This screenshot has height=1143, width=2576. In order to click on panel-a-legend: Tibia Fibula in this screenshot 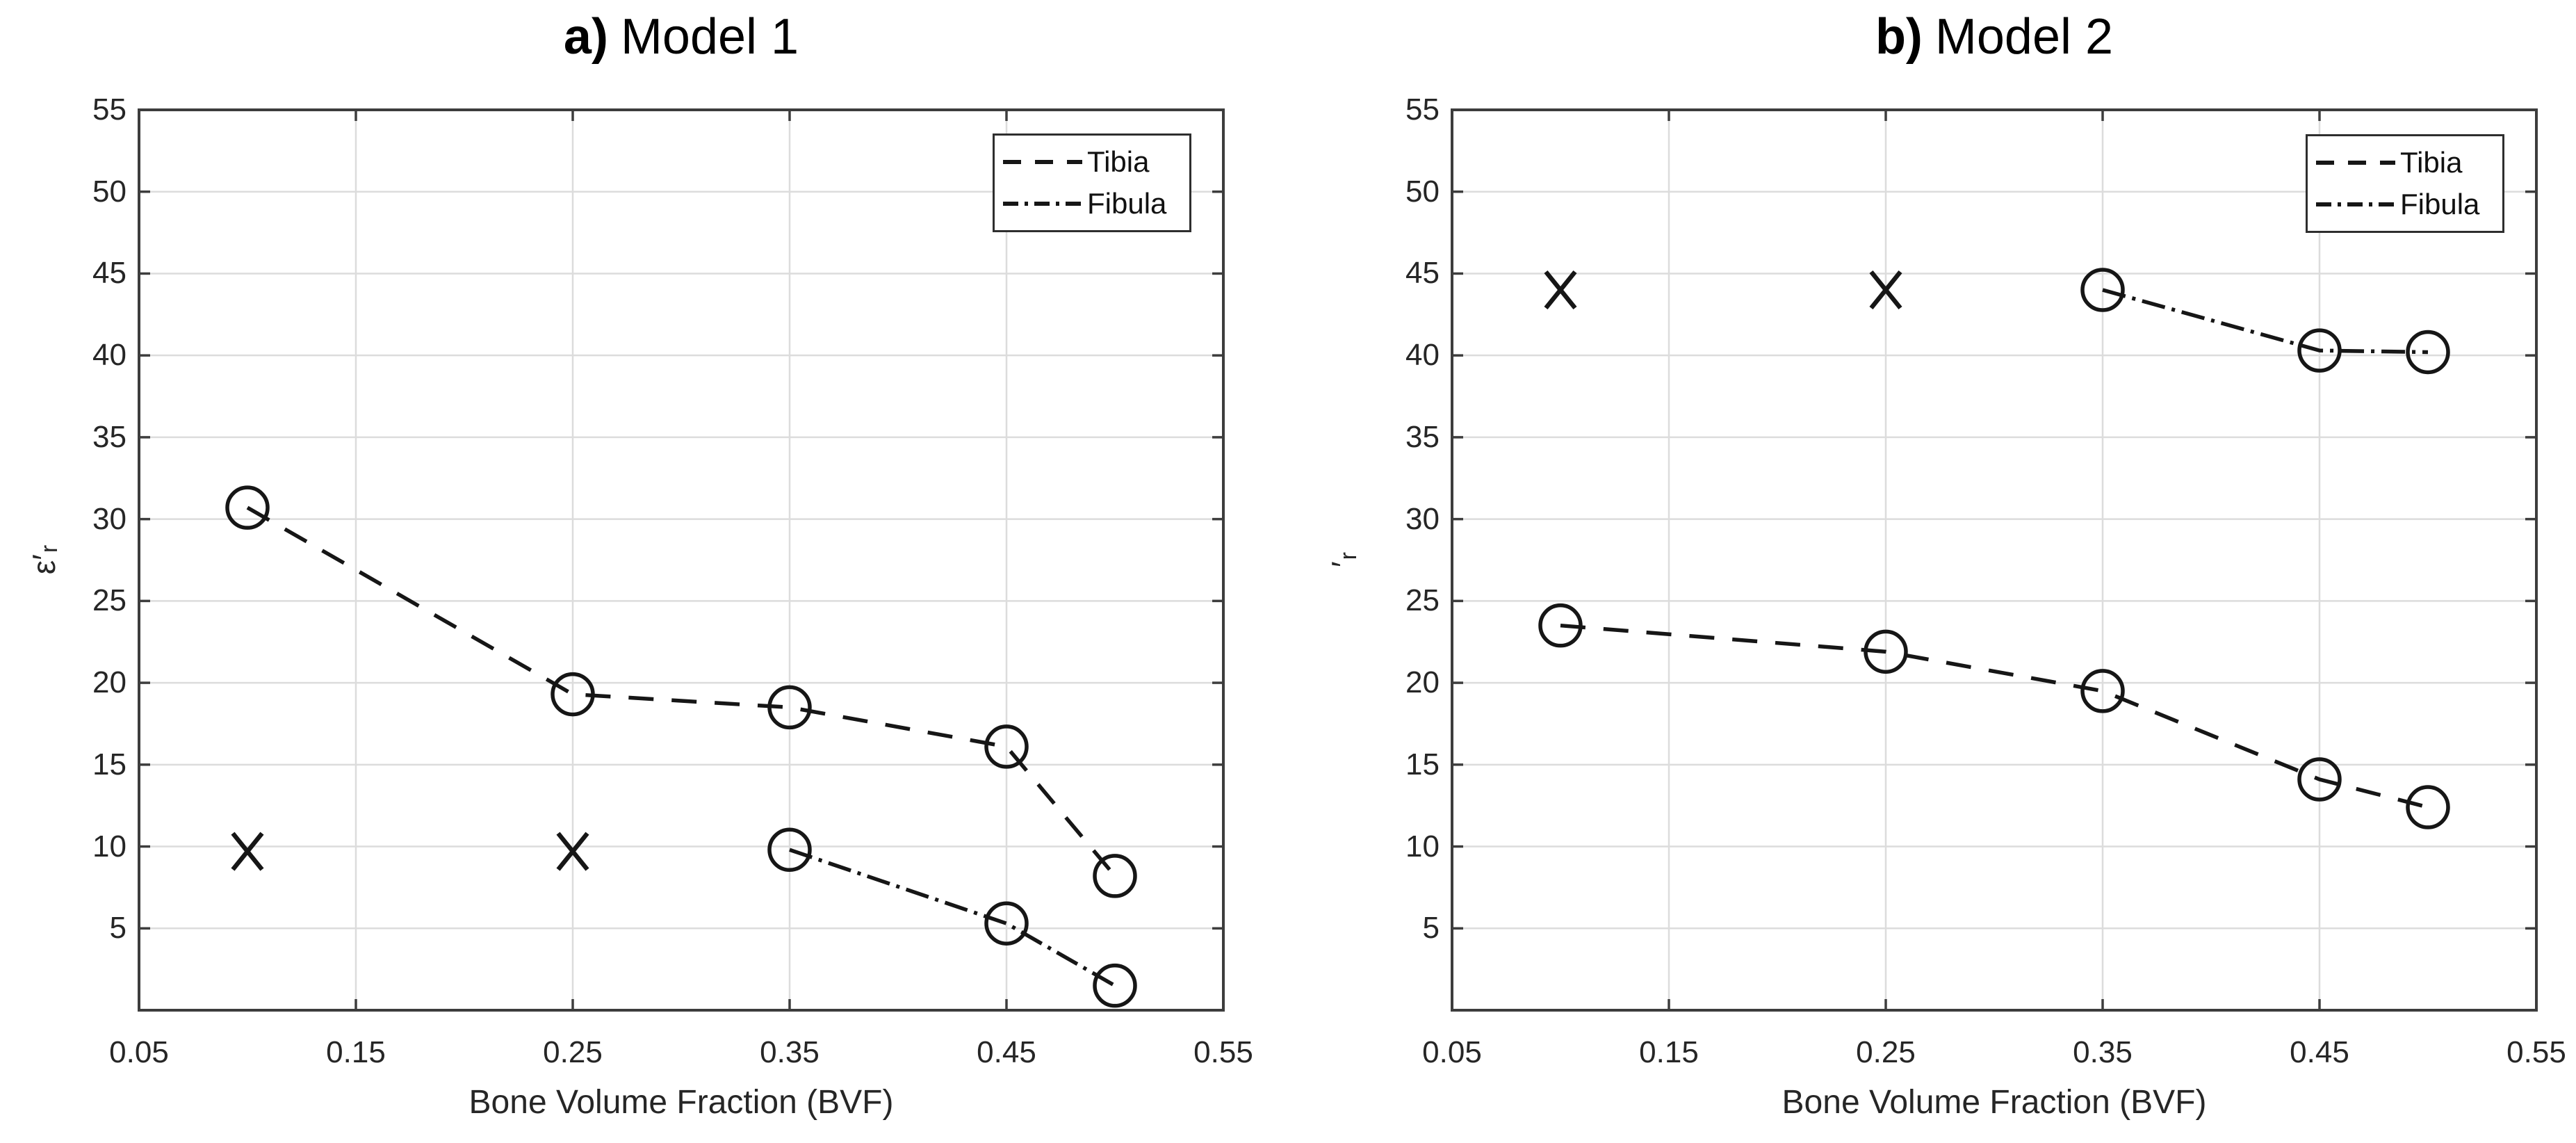, I will do `click(1092, 182)`.